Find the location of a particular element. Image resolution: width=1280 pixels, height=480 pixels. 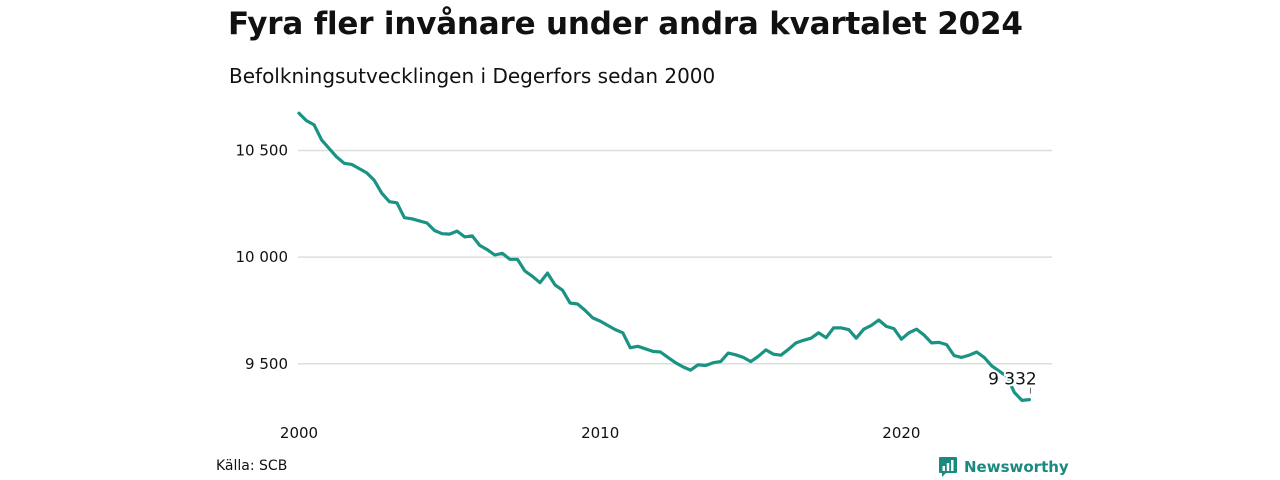

y-tick-label: 10 500 is located at coordinates (262, 151).